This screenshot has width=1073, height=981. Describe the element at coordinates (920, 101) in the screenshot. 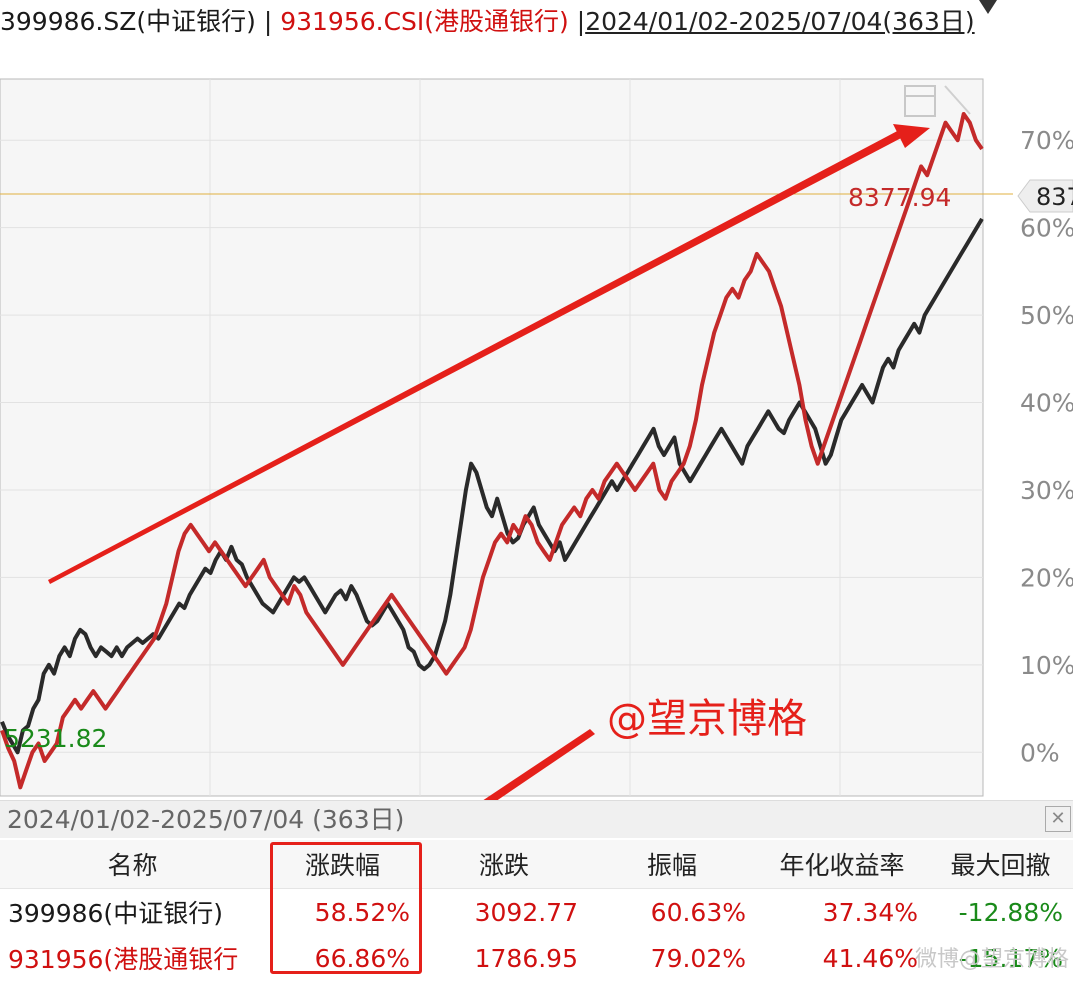

I see `window-icon` at that location.